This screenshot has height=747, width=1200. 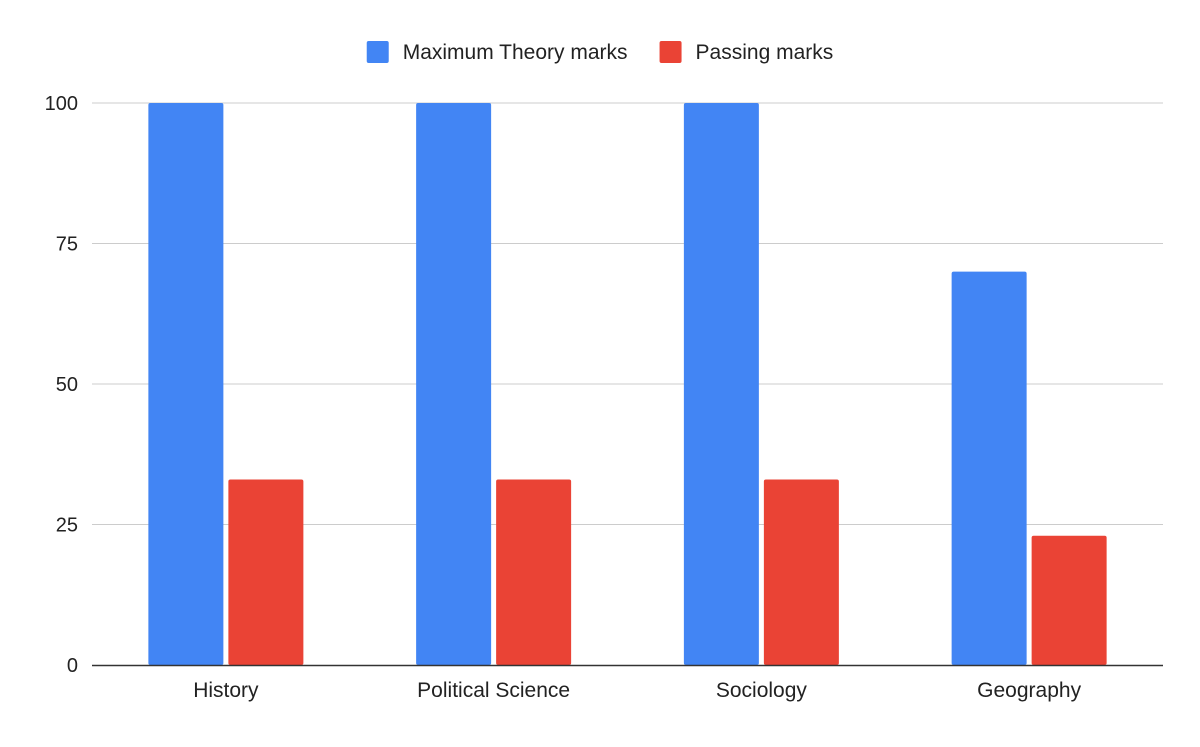 I want to click on x-tick-label: Political Science, so click(x=493, y=690).